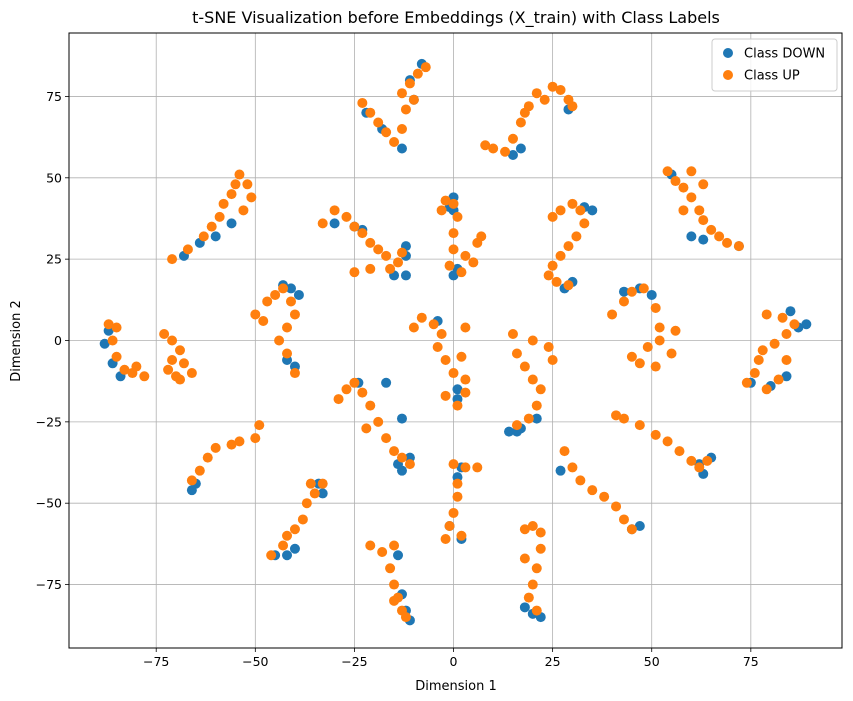 The width and height of the screenshot is (853, 701). What do you see at coordinates (54, 259) in the screenshot?
I see `y-tick-label: 25` at bounding box center [54, 259].